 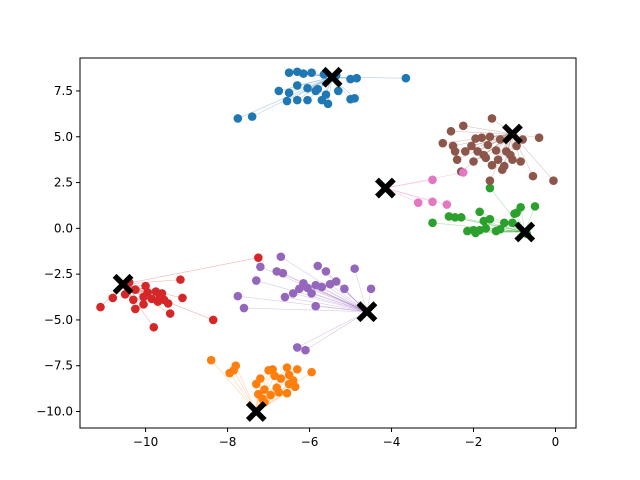 What do you see at coordinates (556, 442) in the screenshot?
I see `x-tick-label-5: 0` at bounding box center [556, 442].